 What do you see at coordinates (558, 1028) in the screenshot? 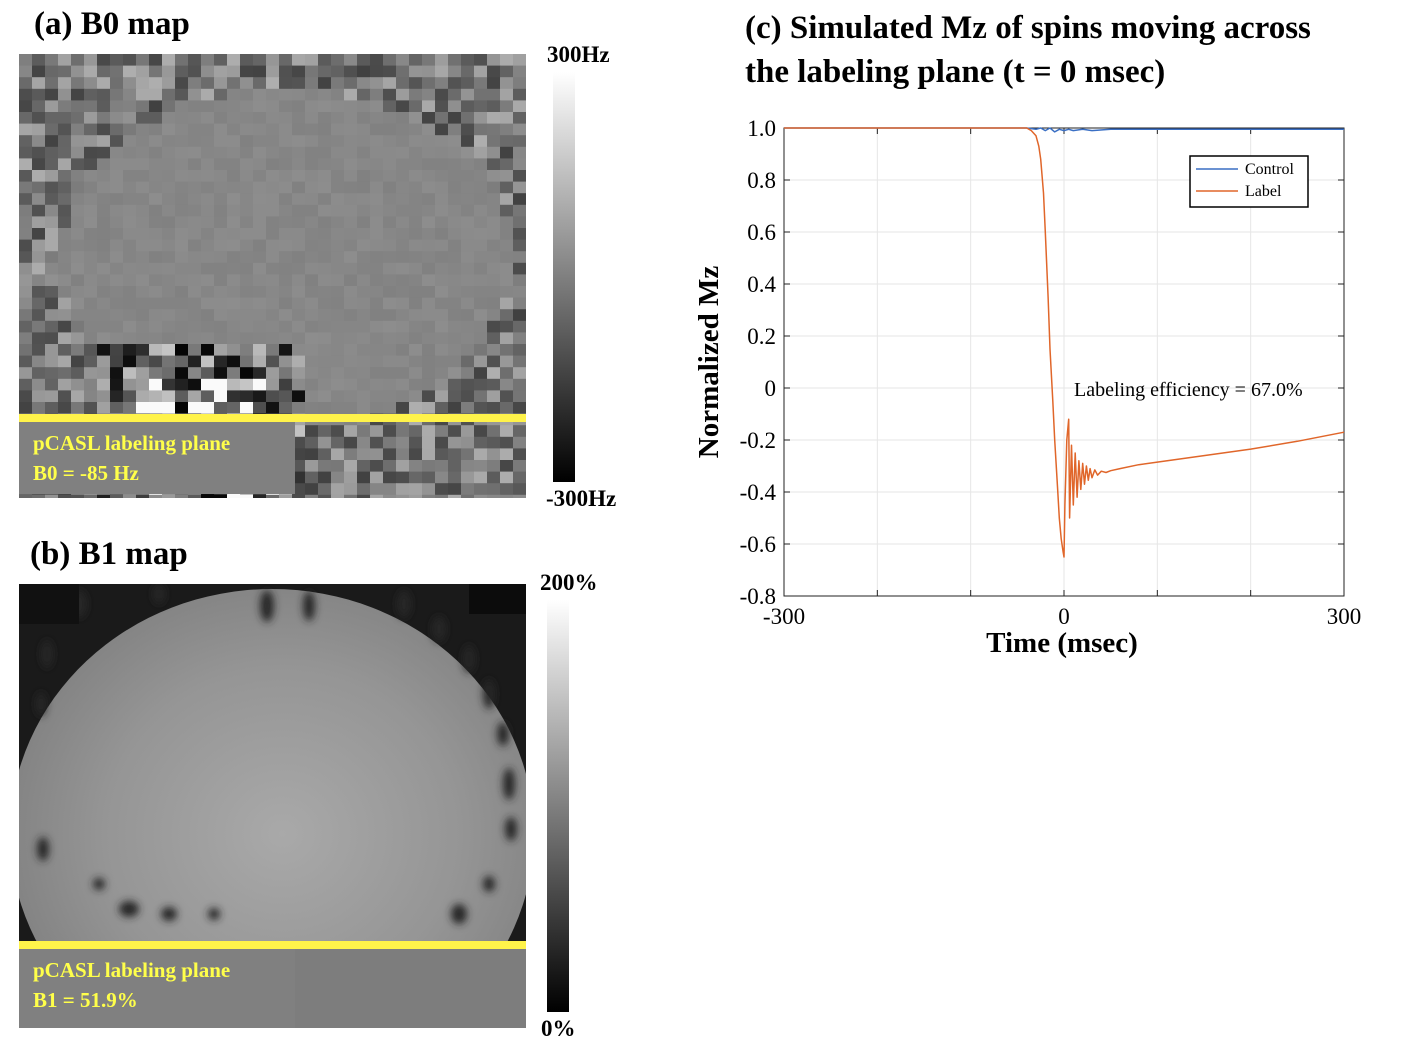
I see `b1-colorbar-min-label: 0%` at bounding box center [558, 1028].